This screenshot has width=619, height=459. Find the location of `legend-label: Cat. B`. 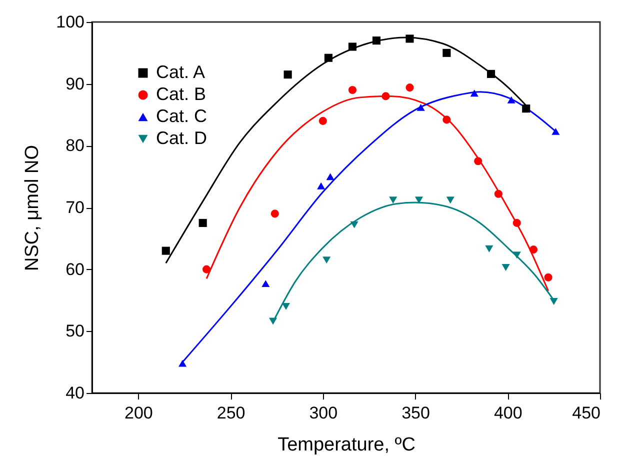

legend-label: Cat. B is located at coordinates (181, 94).